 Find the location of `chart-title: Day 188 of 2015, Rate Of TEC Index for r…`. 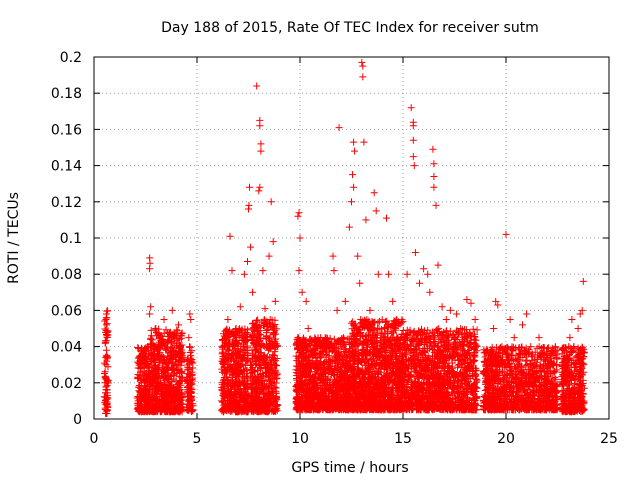

chart-title: Day 188 of 2015, Rate Of TEC Index for r… is located at coordinates (350, 28).